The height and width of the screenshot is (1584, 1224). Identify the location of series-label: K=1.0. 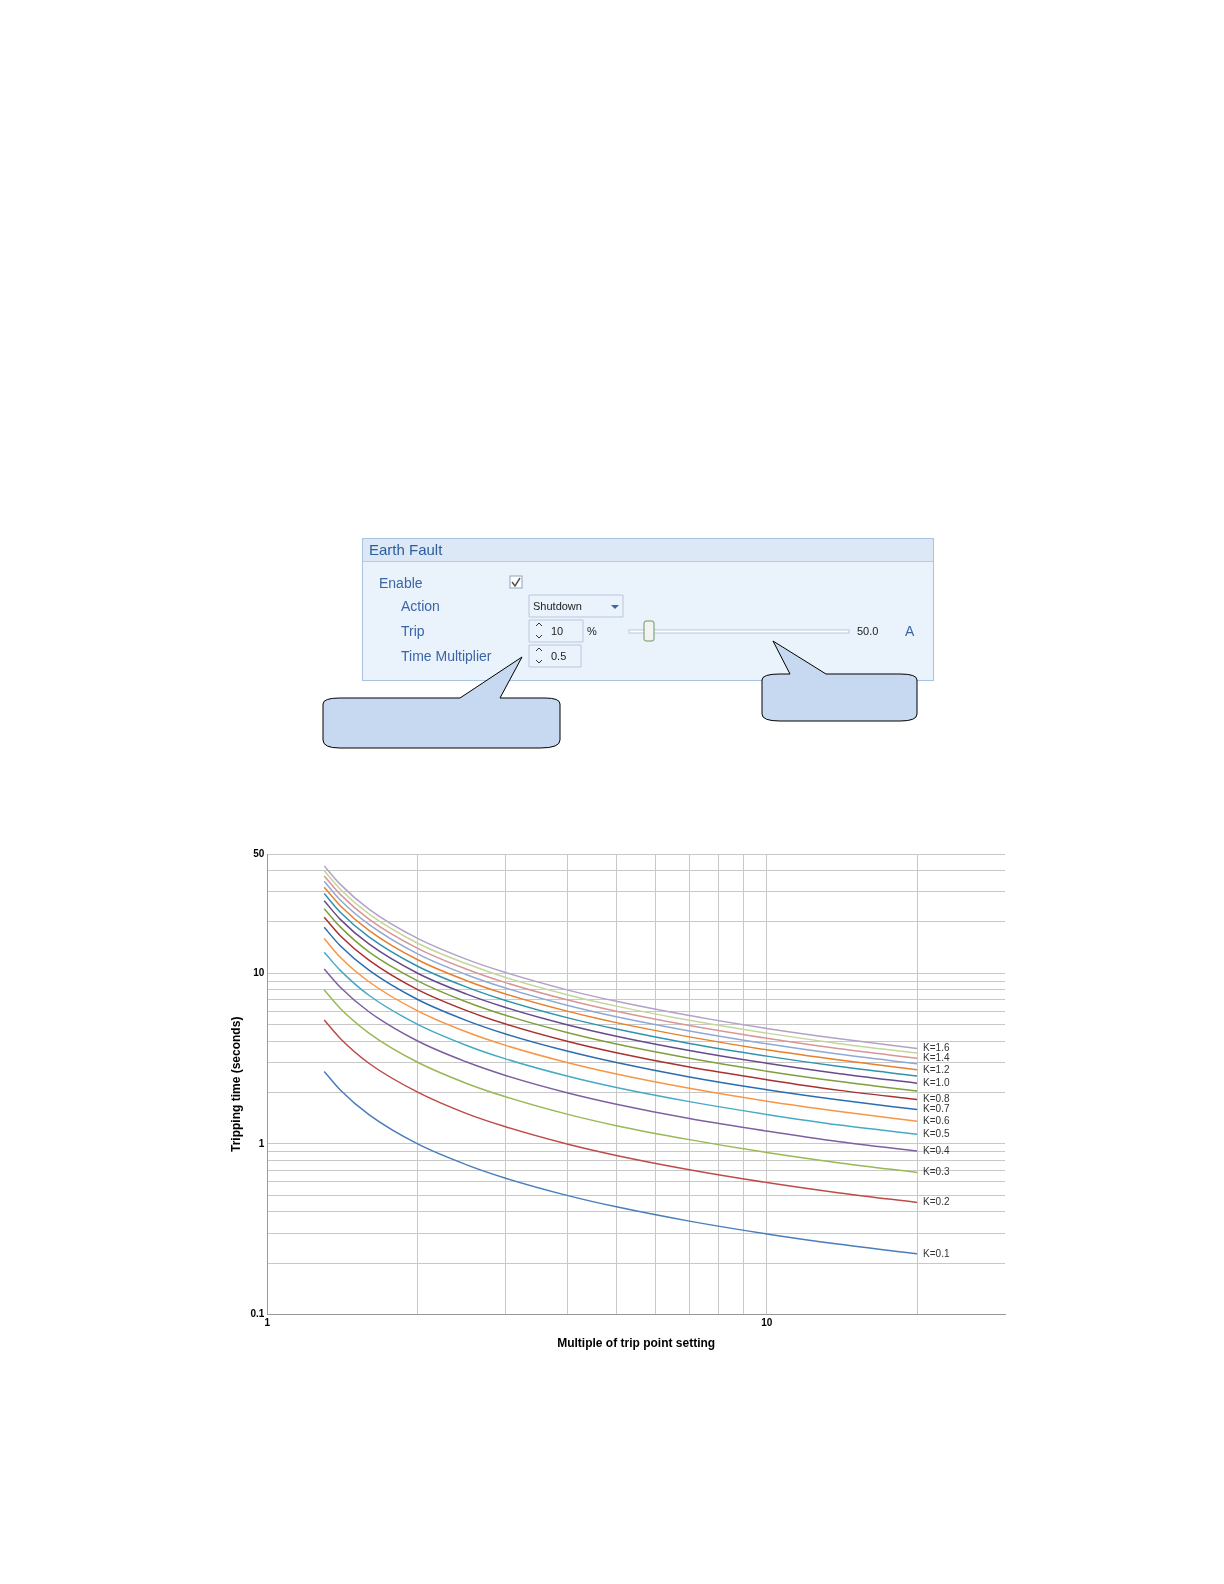
(936, 1082).